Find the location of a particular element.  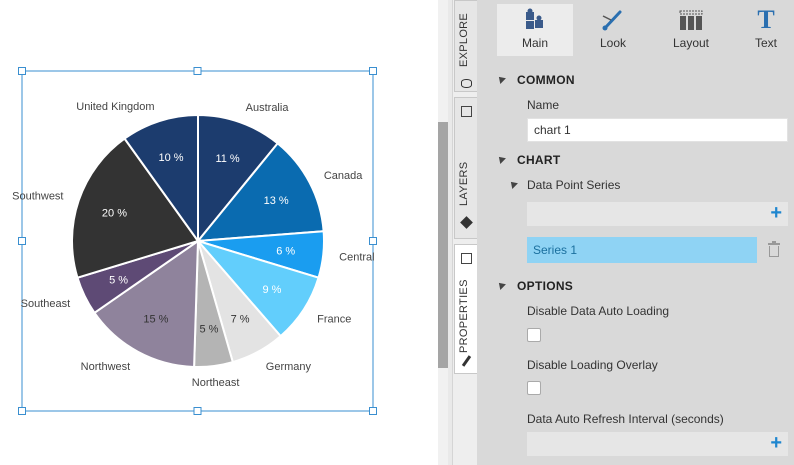

disable-auto-loading-label: Disable Data Auto Loading is located at coordinates (598, 311).